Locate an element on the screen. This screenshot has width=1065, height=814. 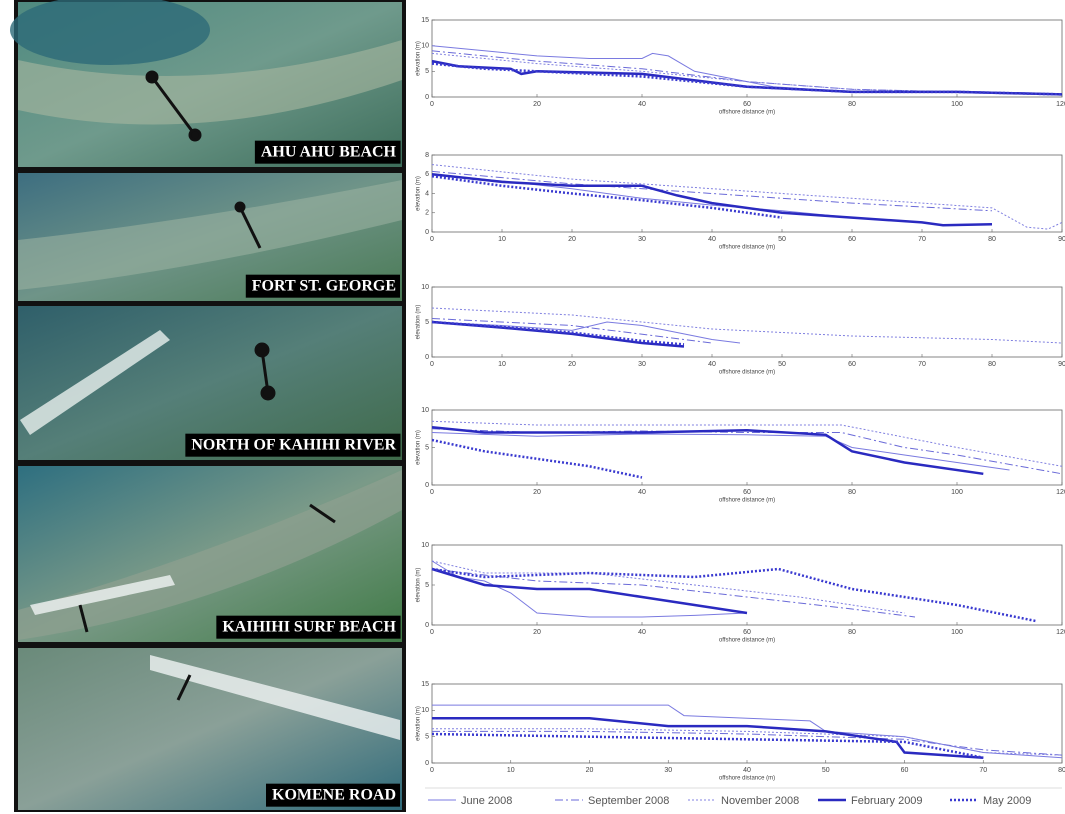
y-tick-label: 15 is located at coordinates (425, 684).